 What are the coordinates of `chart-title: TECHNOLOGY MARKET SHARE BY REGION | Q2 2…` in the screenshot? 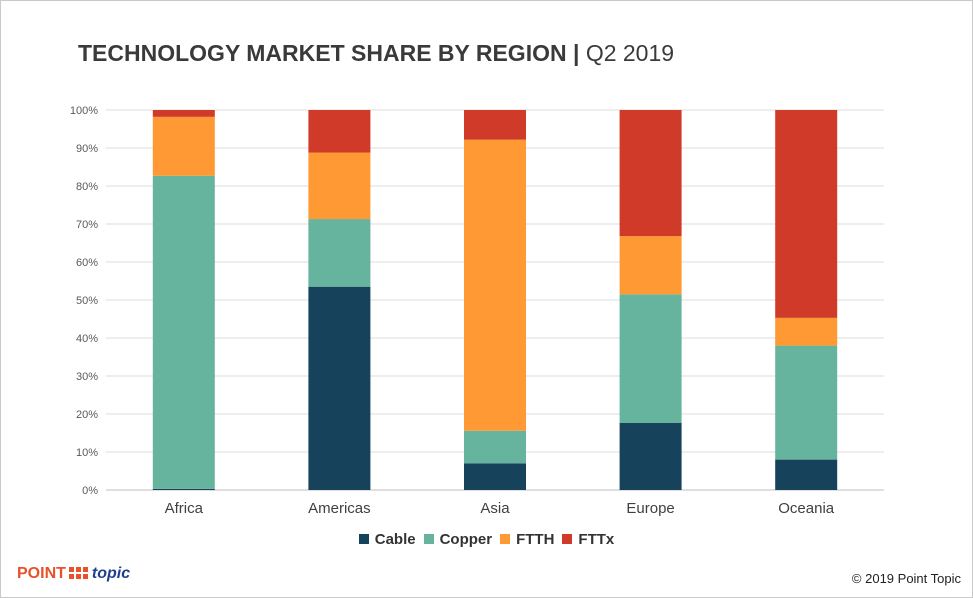 It's located at (376, 53).